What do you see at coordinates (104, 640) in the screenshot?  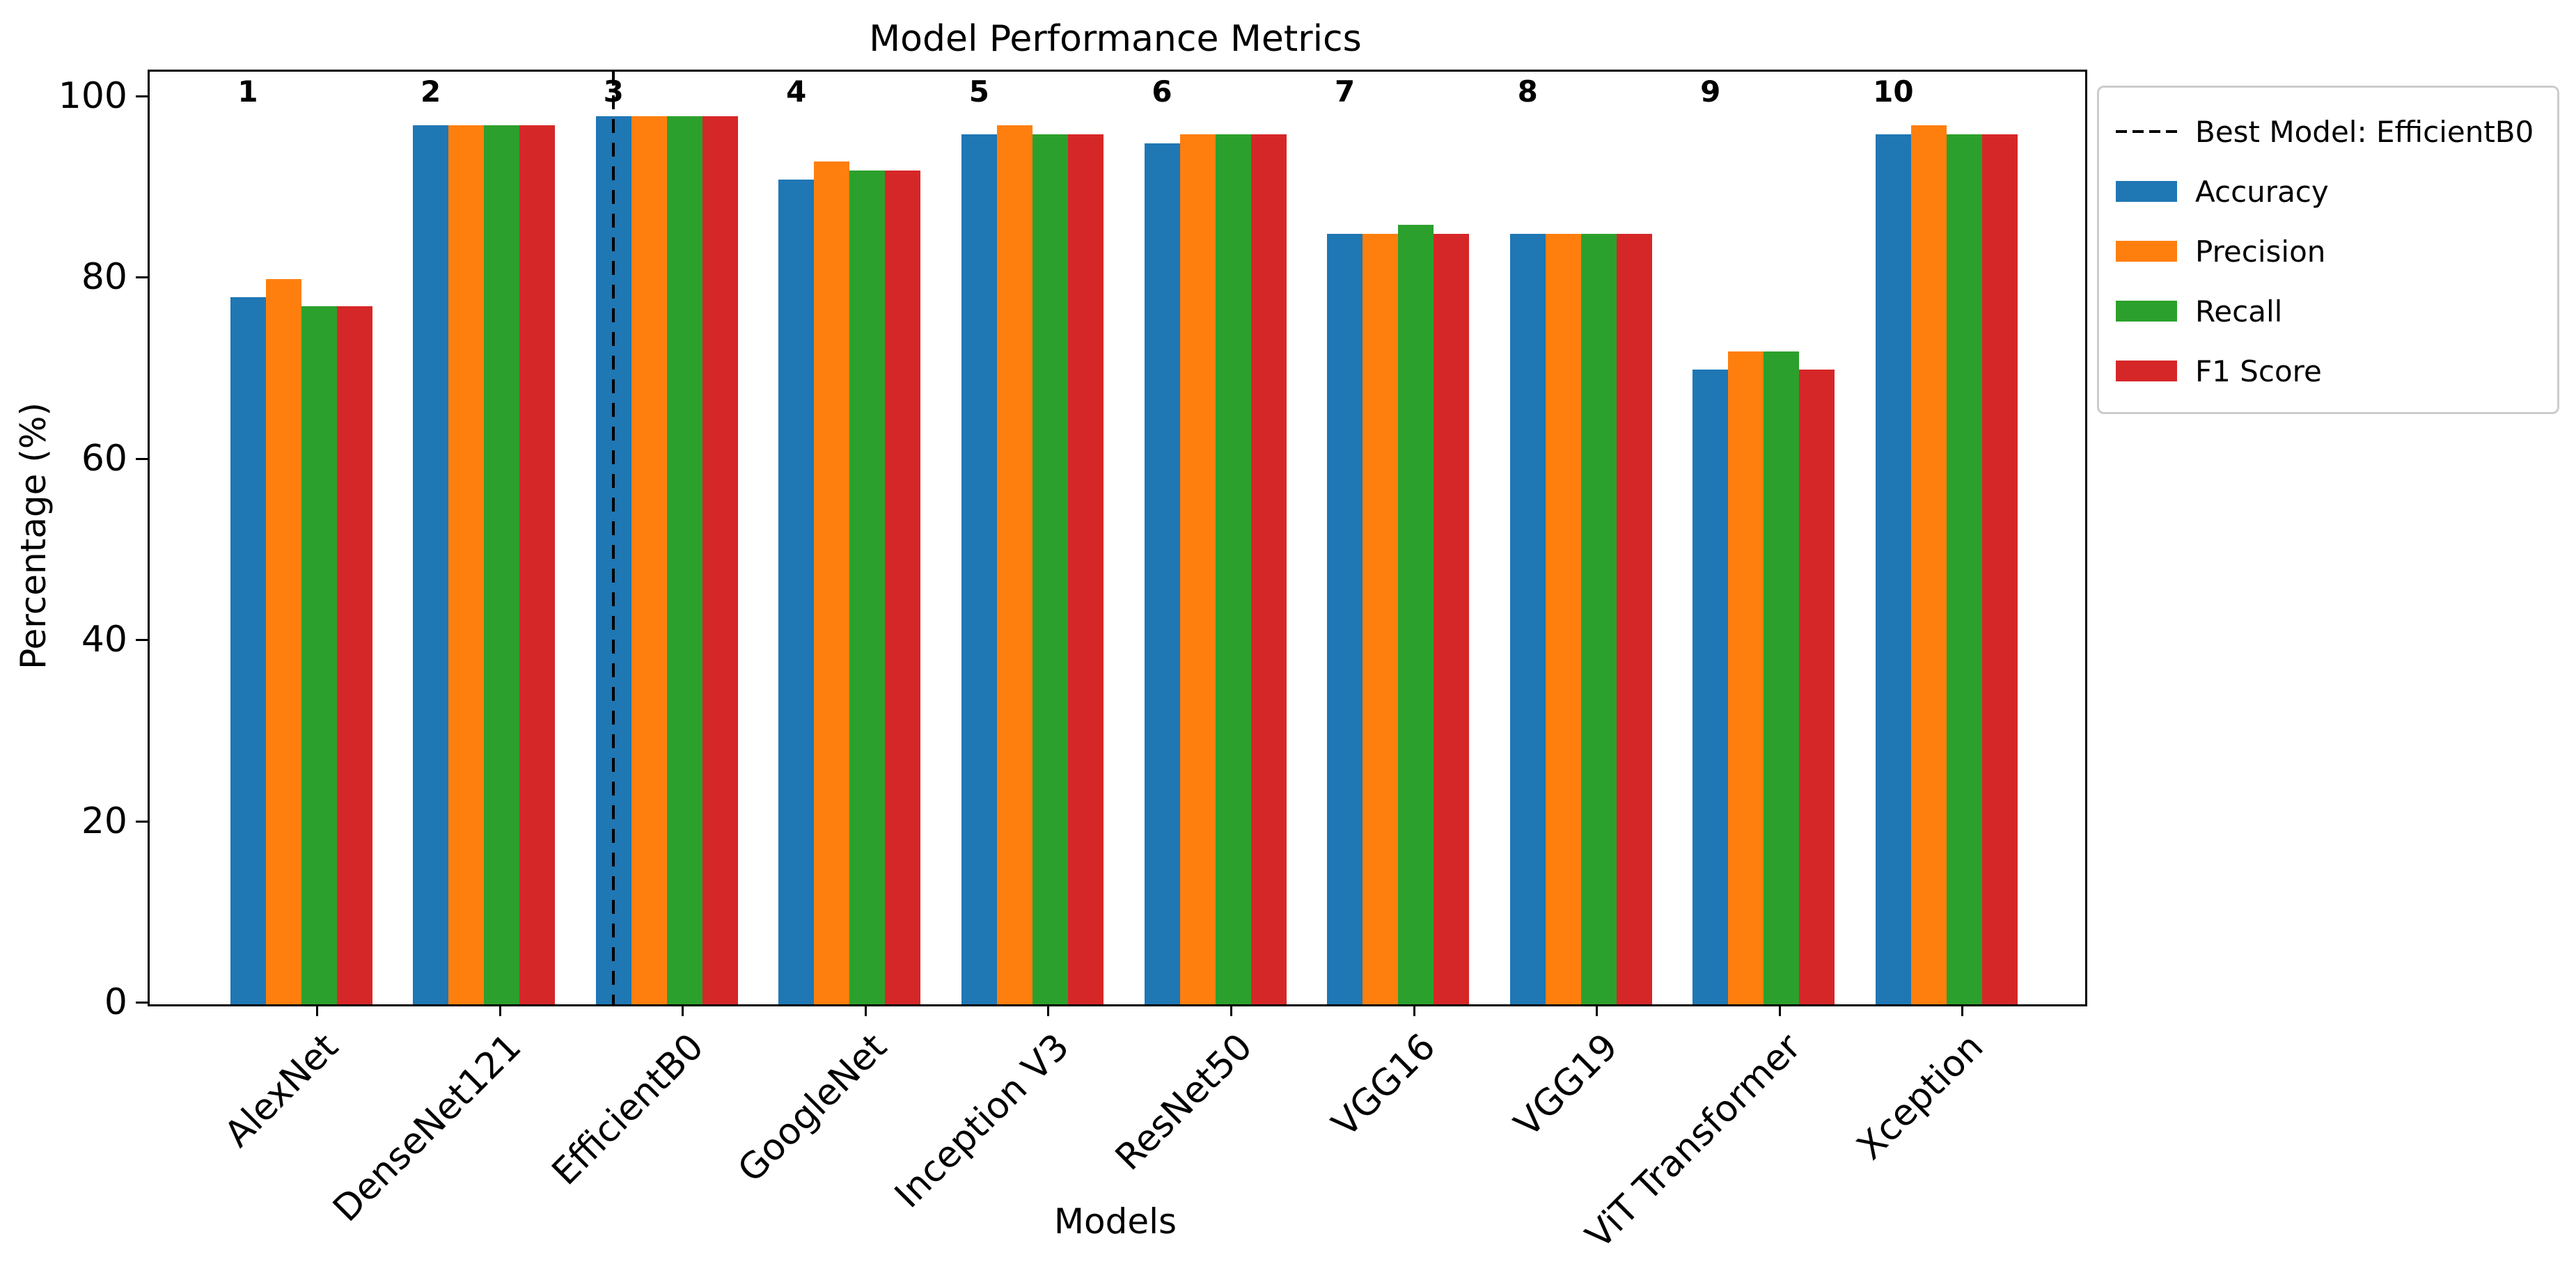 I see `y-tick-label: 40` at bounding box center [104, 640].